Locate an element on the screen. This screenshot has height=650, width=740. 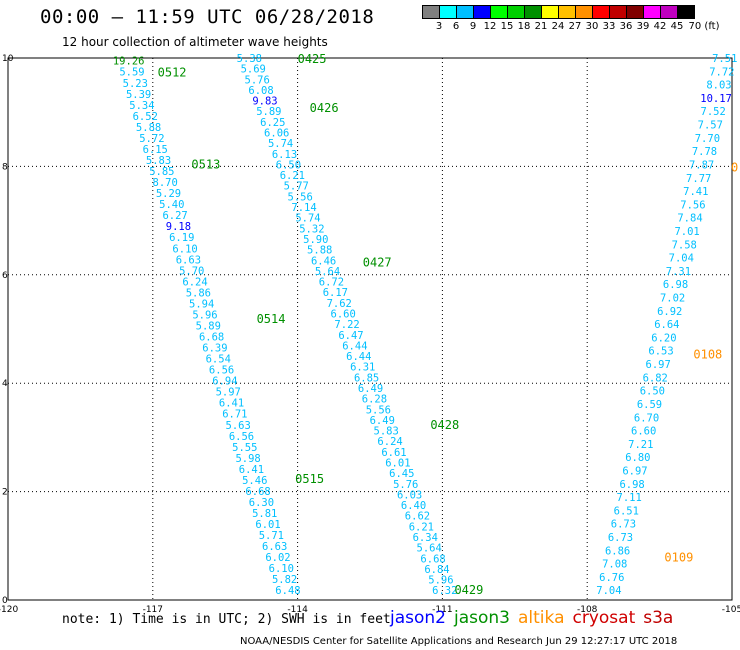
pass-label: 0108 is located at coordinates (707, 354).